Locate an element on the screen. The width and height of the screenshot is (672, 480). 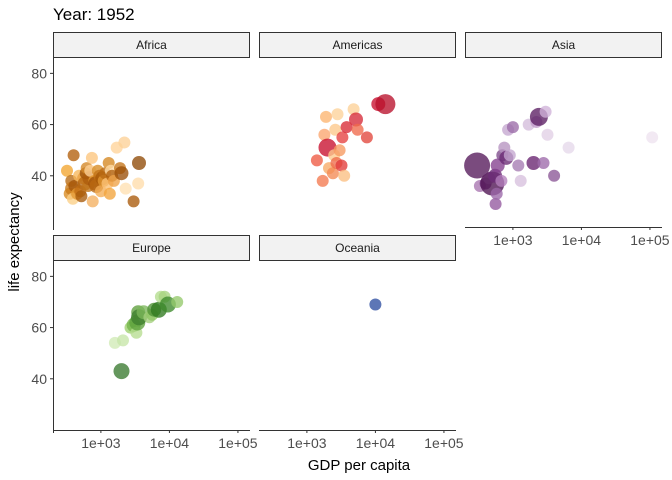
facet-label: Africa is located at coordinates (151, 45).